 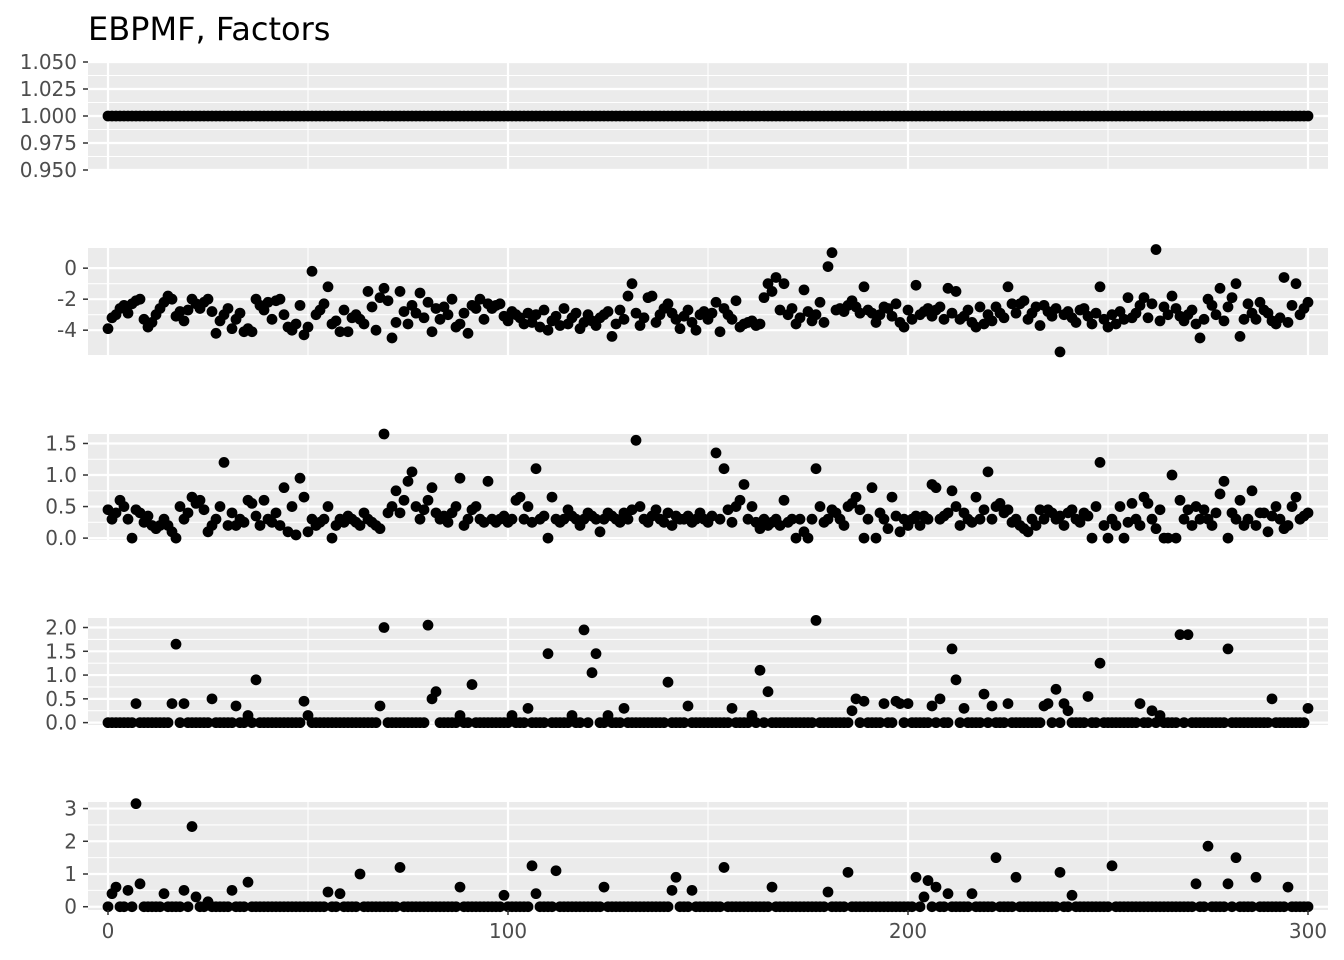 I want to click on y-tick-label: -2, so click(x=67, y=299).